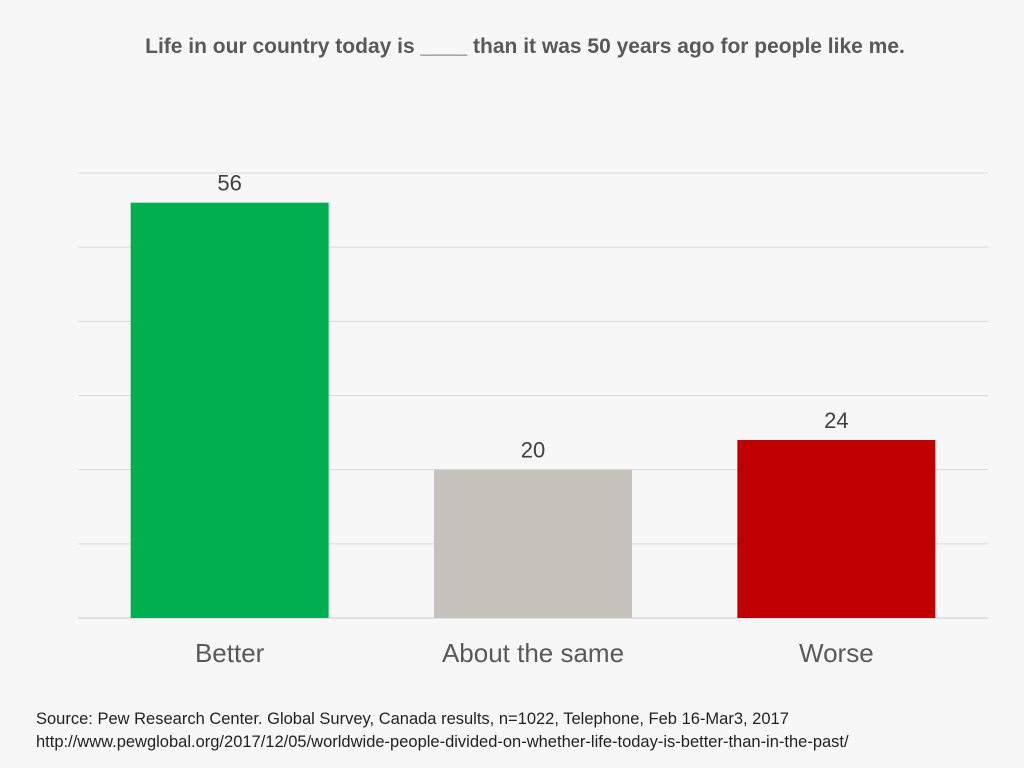 The width and height of the screenshot is (1024, 768). I want to click on data-label: 24, so click(836, 420).